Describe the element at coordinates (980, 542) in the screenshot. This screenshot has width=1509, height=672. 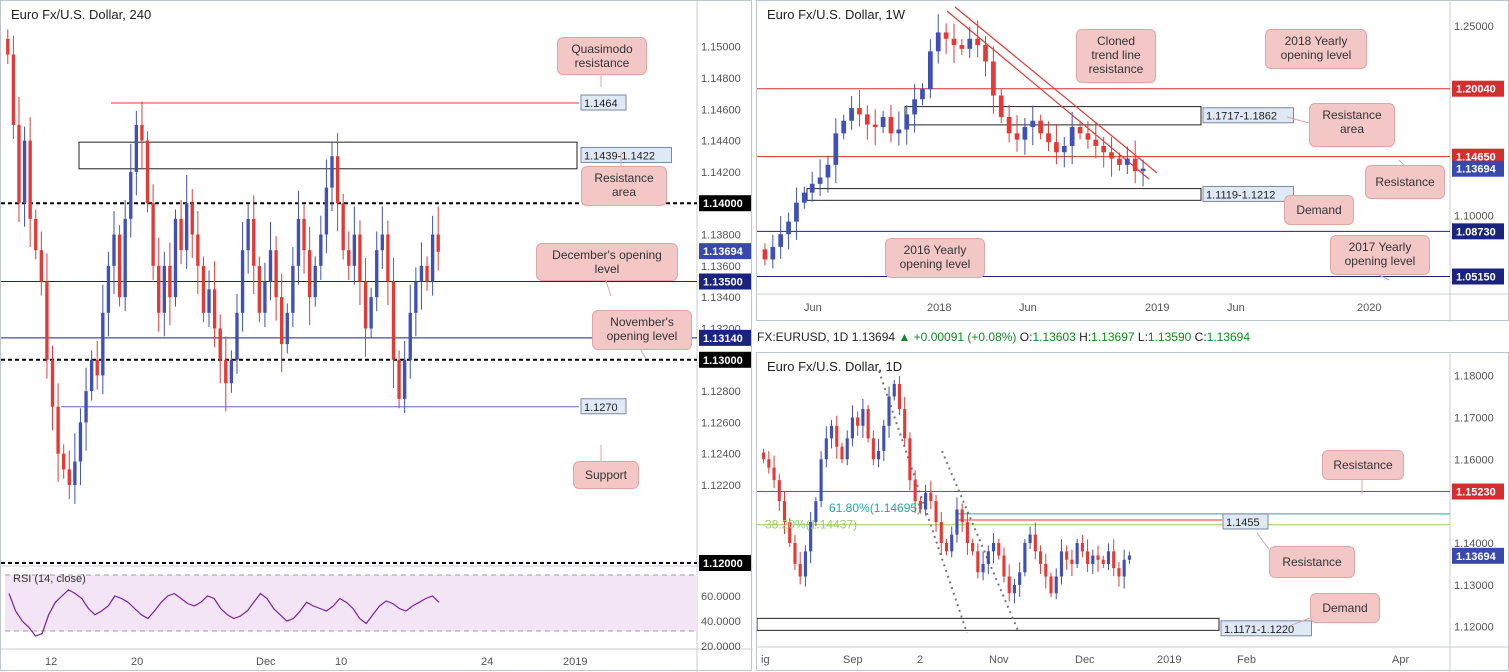
I see `channel-line` at that location.